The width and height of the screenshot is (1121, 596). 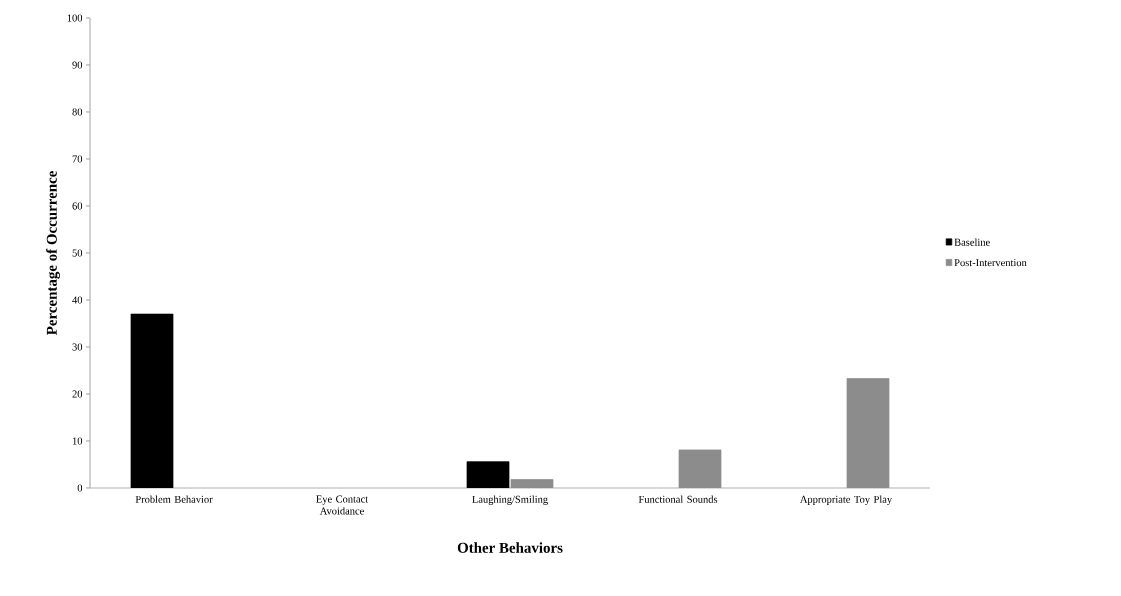 I want to click on y-tick-label: 100, so click(x=75, y=18).